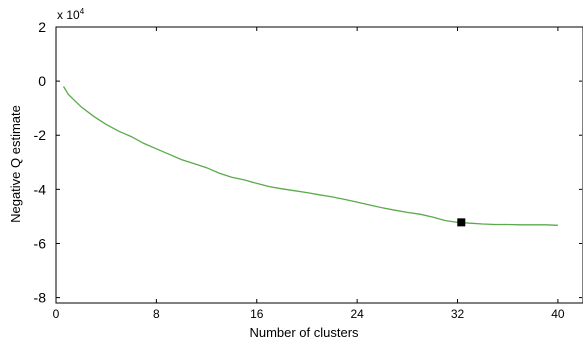  Describe the element at coordinates (40, 162) in the screenshot. I see `y-tick-labels: 2 0 -2 -4 -6 -8` at that location.